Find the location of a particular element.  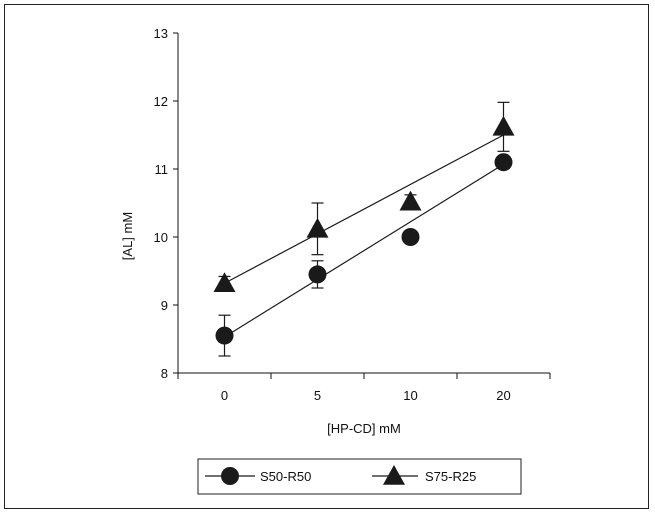

x-tick-label: 5 is located at coordinates (317, 395).